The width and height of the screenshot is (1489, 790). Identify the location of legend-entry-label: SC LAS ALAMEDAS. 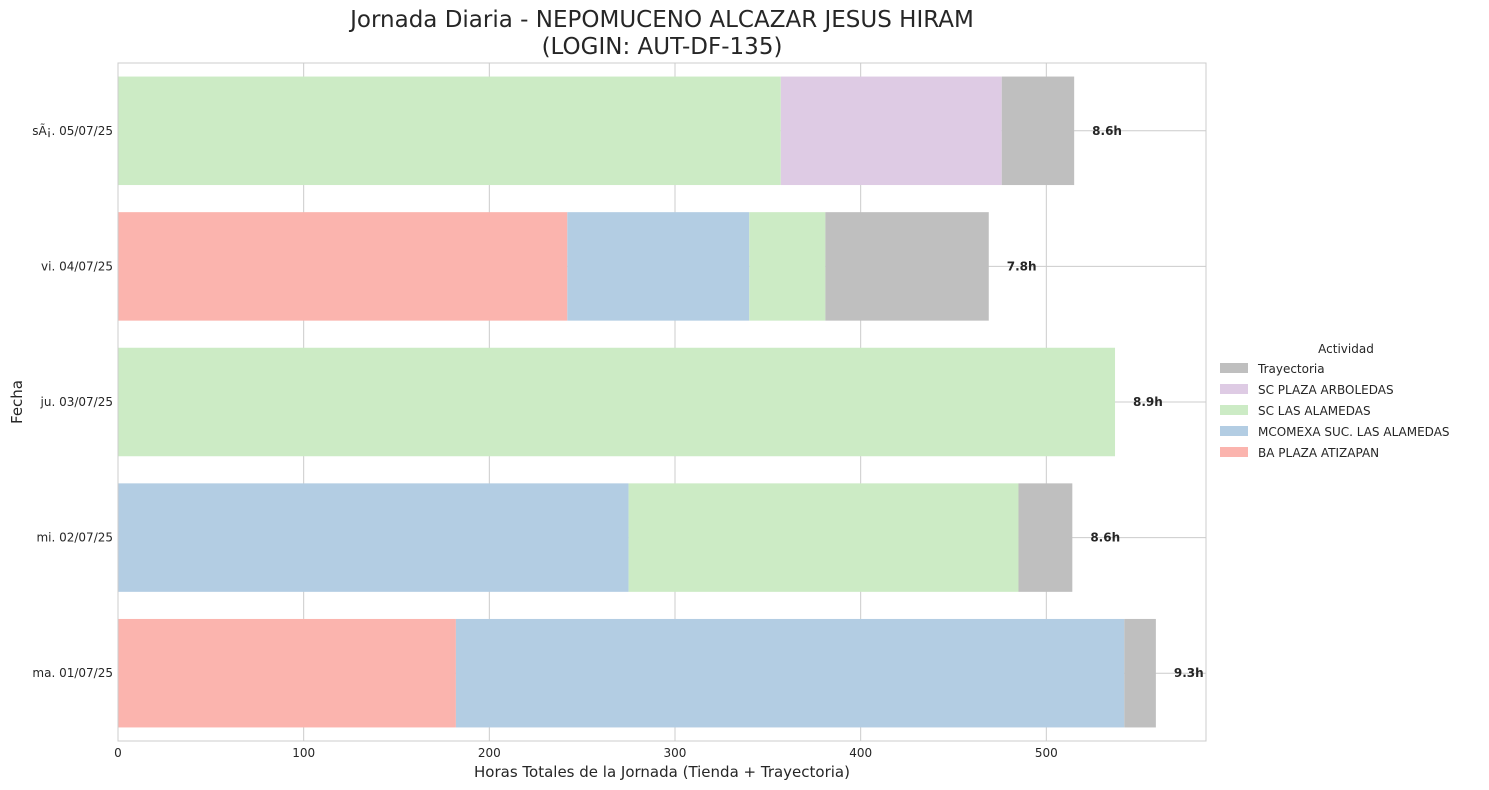
(1314, 411).